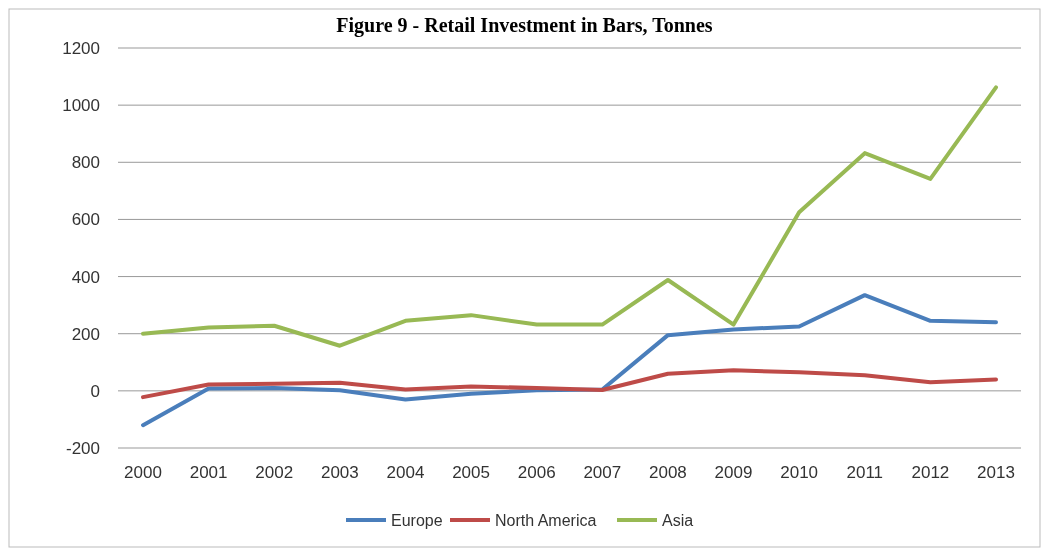  I want to click on x-tick-label: 2003, so click(339, 472).